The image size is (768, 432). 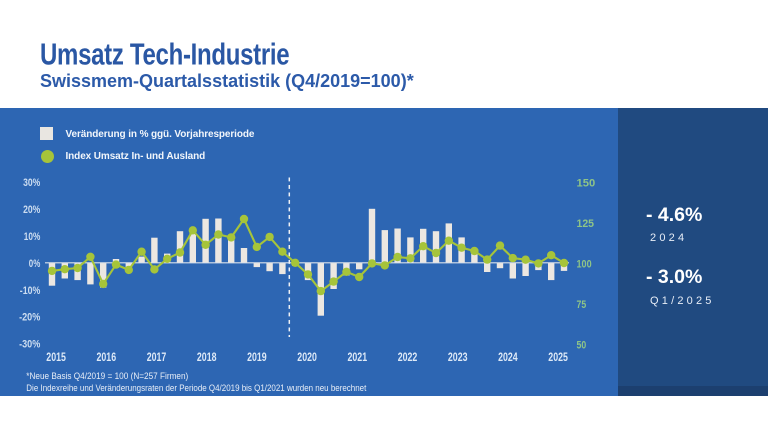 I want to click on svg-text: 2023, so click(x=458, y=358).